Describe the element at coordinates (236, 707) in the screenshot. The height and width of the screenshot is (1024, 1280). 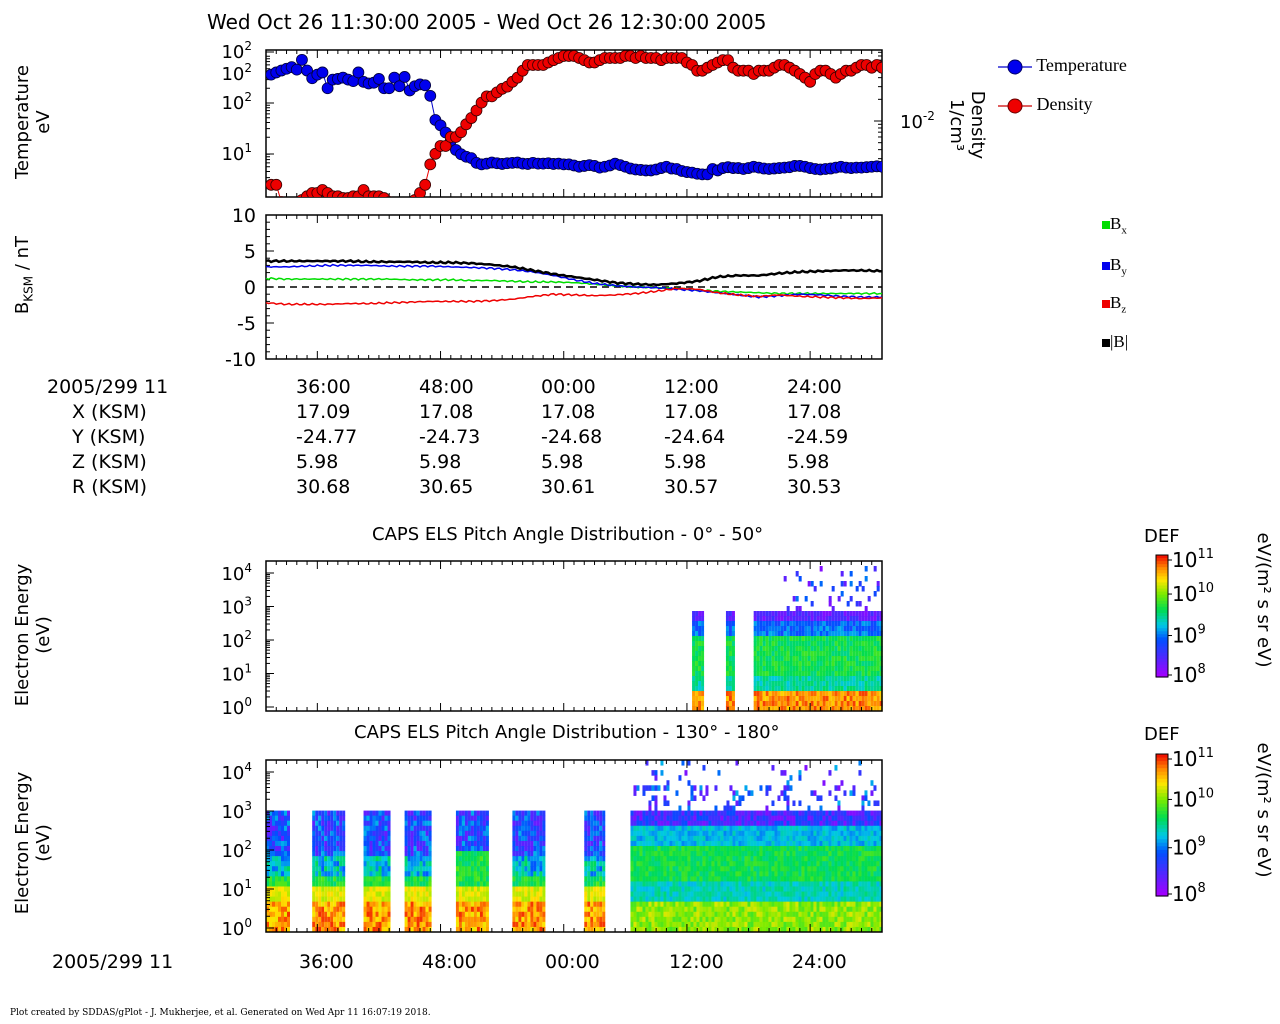
I see `els-0-50-ytick-label: 10⁰` at that location.